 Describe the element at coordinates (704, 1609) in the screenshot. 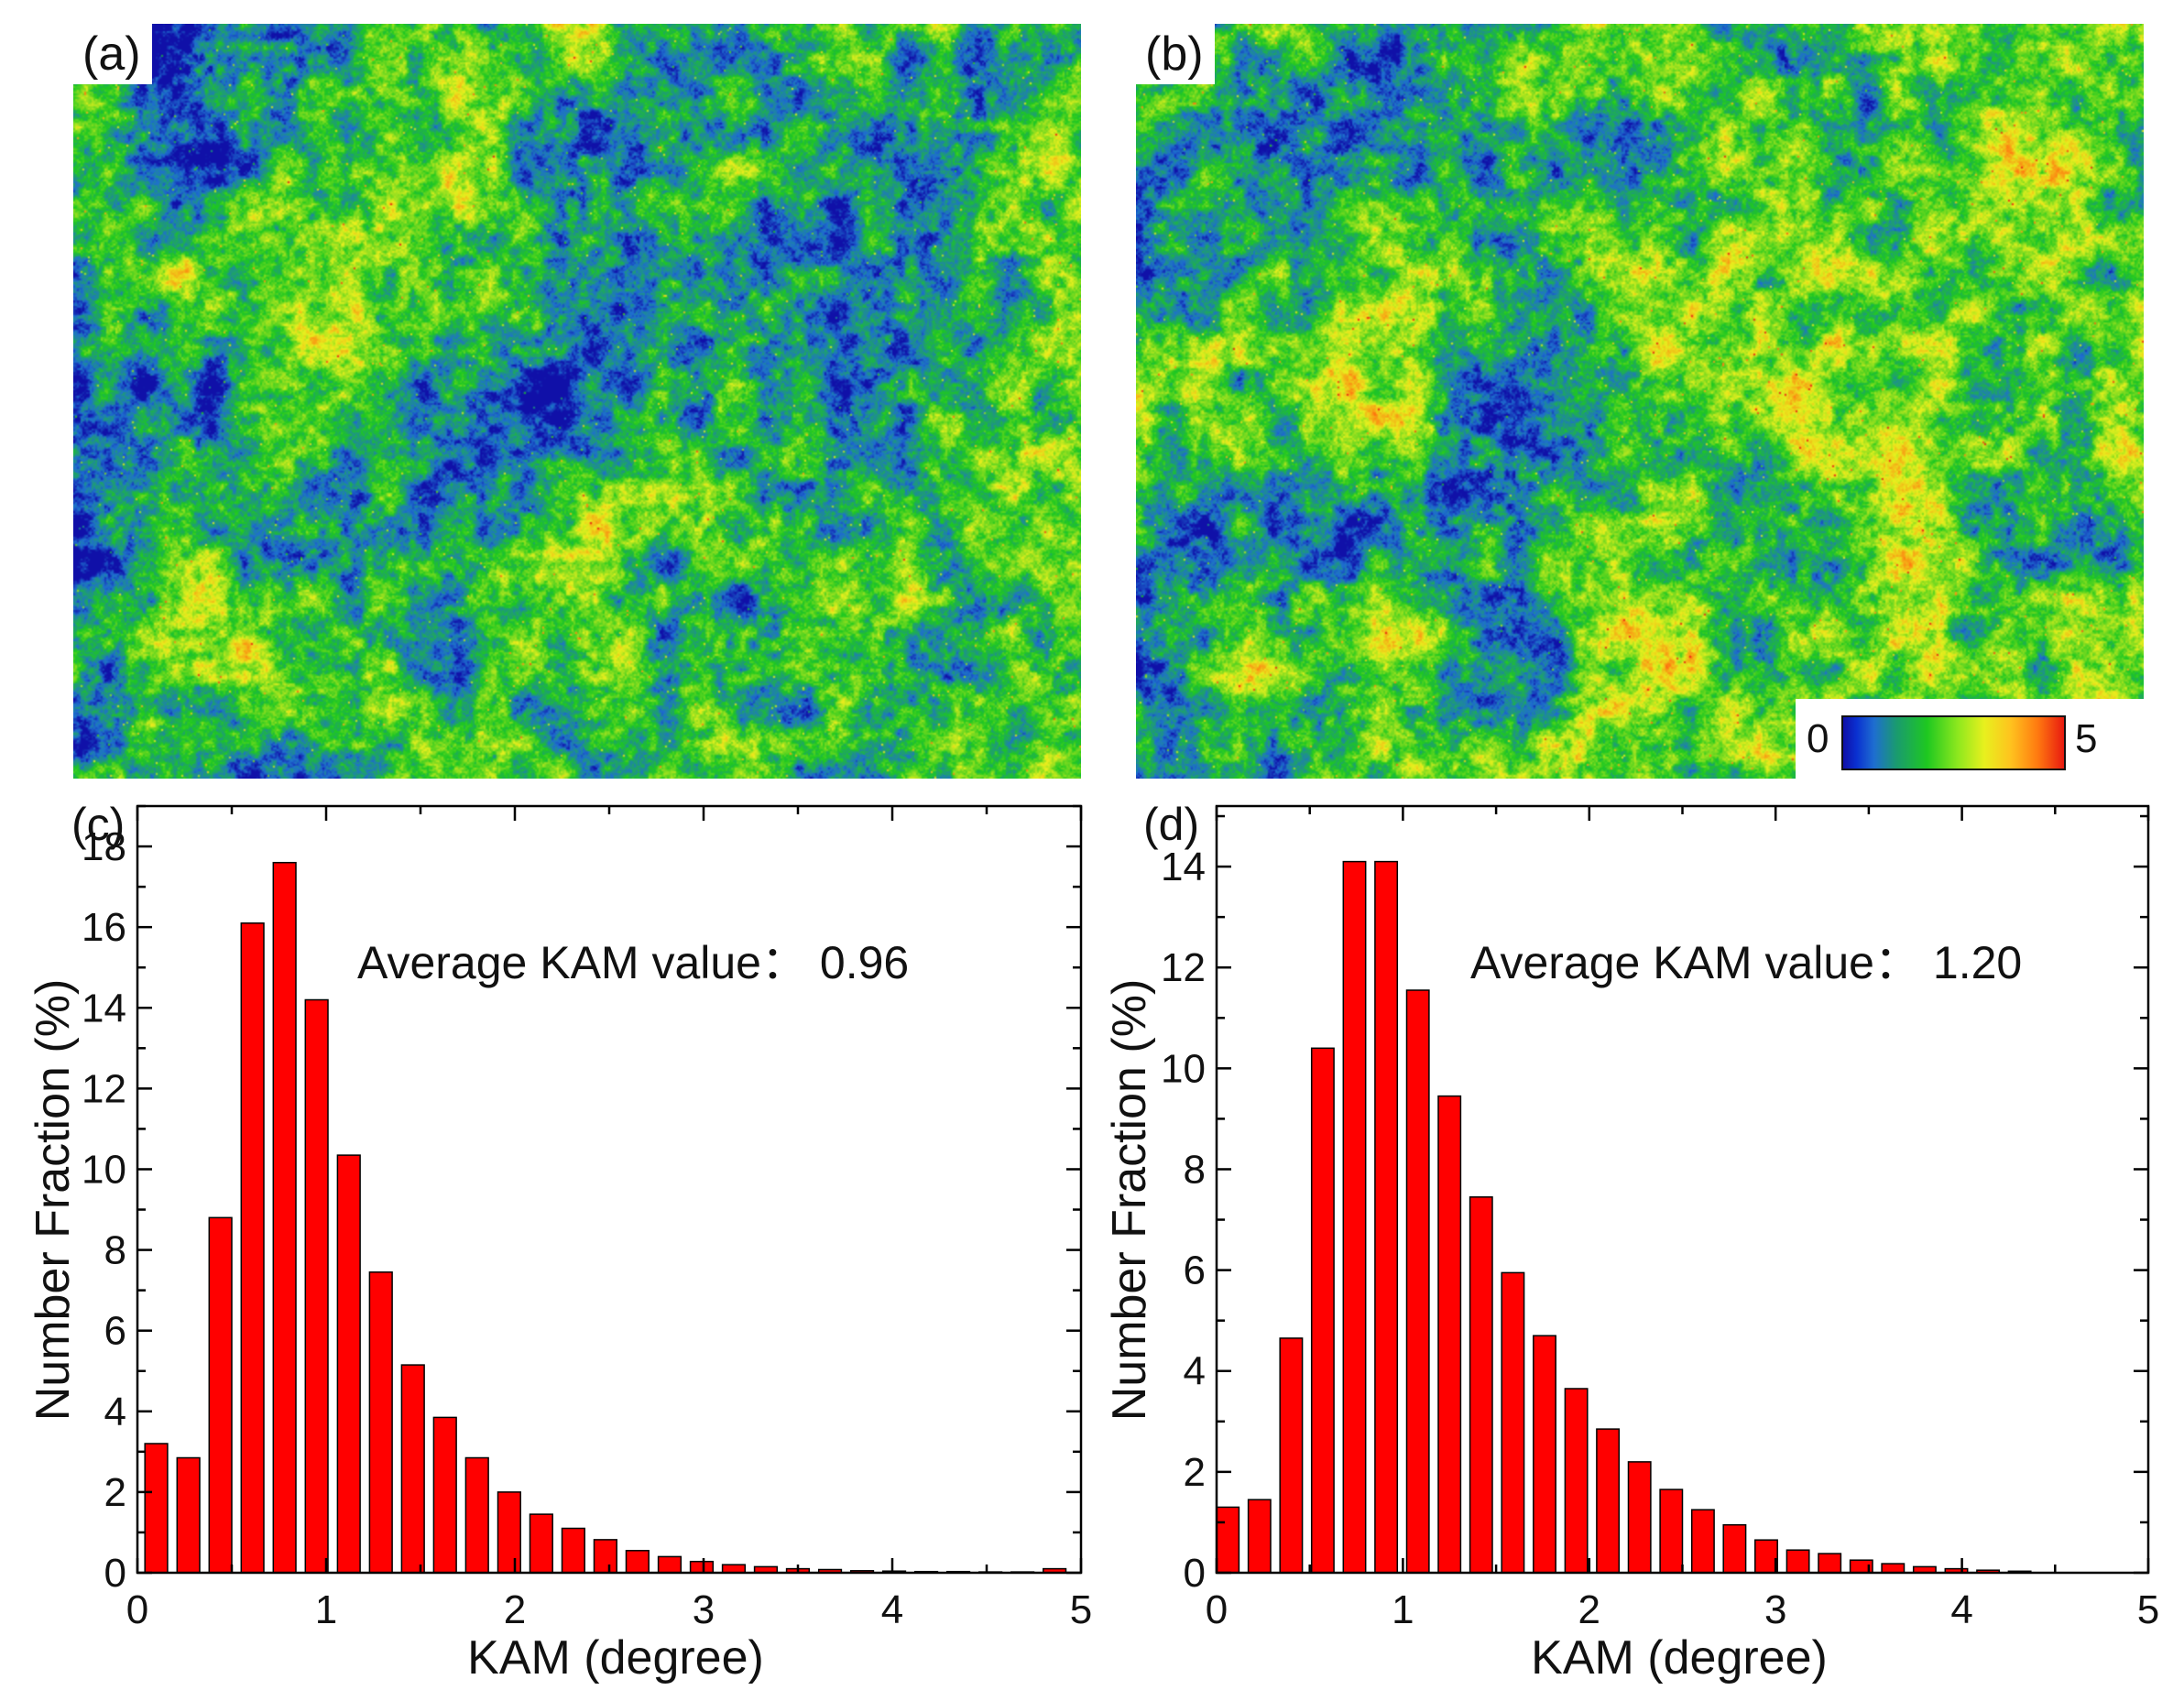

I see `x-tick-label-c: 3` at that location.